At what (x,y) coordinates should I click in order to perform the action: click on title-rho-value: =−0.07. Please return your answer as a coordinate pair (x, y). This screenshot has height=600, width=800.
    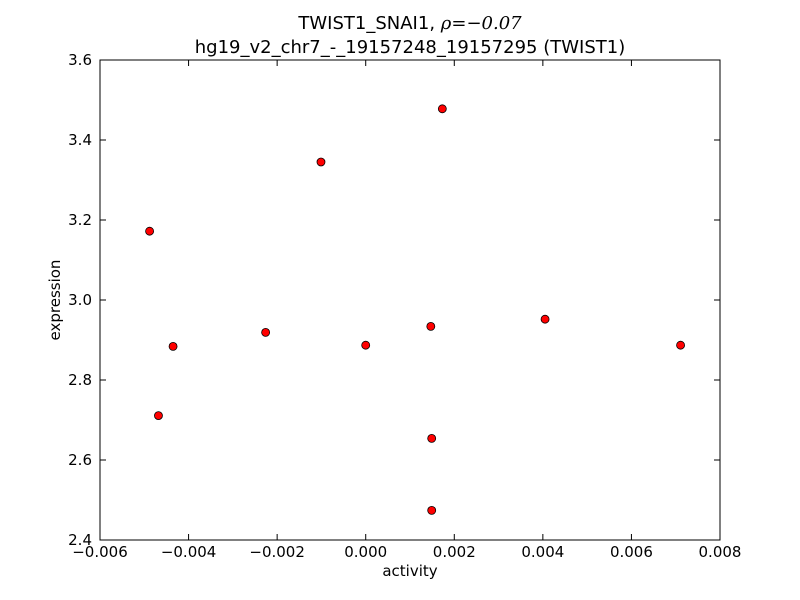
    Looking at the image, I should click on (486, 23).